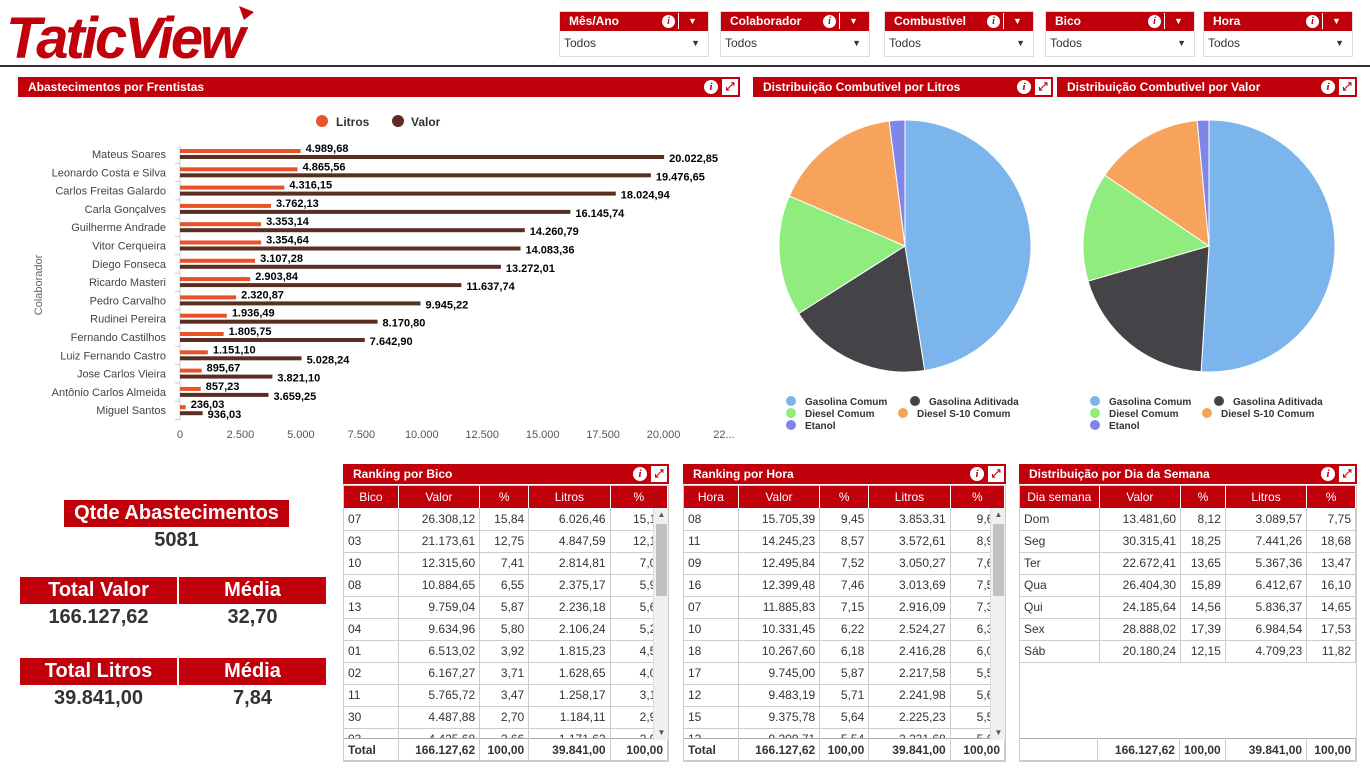 The height and width of the screenshot is (772, 1370). What do you see at coordinates (1258, 414) in the screenshot?
I see `legend-item: Diesel S-10 Comum` at bounding box center [1258, 414].